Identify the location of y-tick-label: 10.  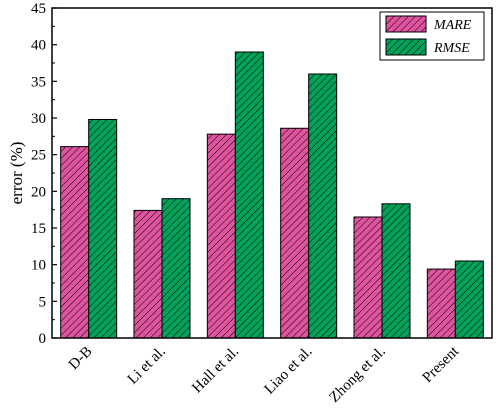
(38, 266).